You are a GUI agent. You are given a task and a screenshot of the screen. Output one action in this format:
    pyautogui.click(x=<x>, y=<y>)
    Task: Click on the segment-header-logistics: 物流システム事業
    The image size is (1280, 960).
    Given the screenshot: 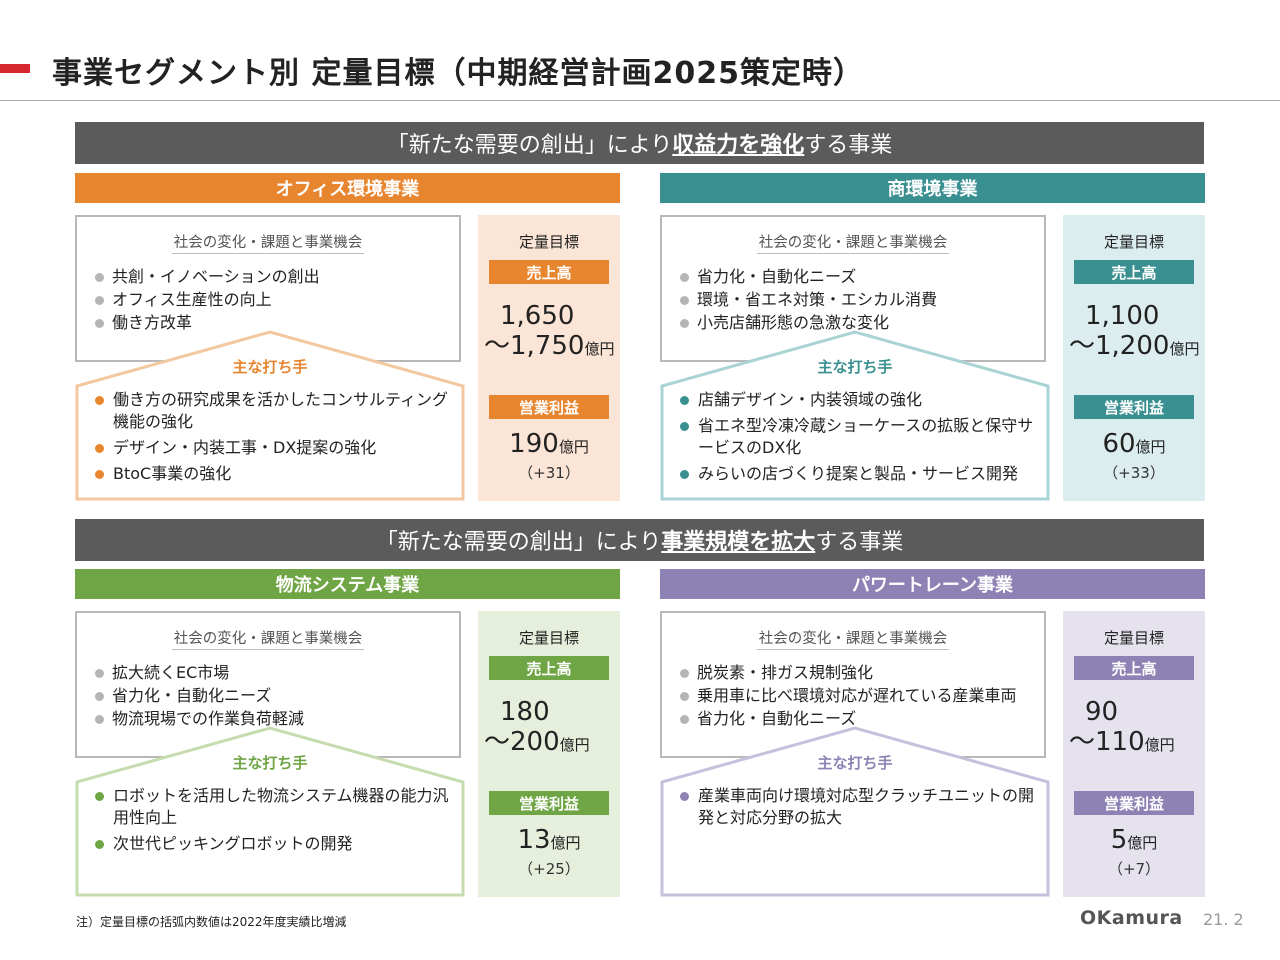 What is the action you would take?
    pyautogui.click(x=347, y=584)
    